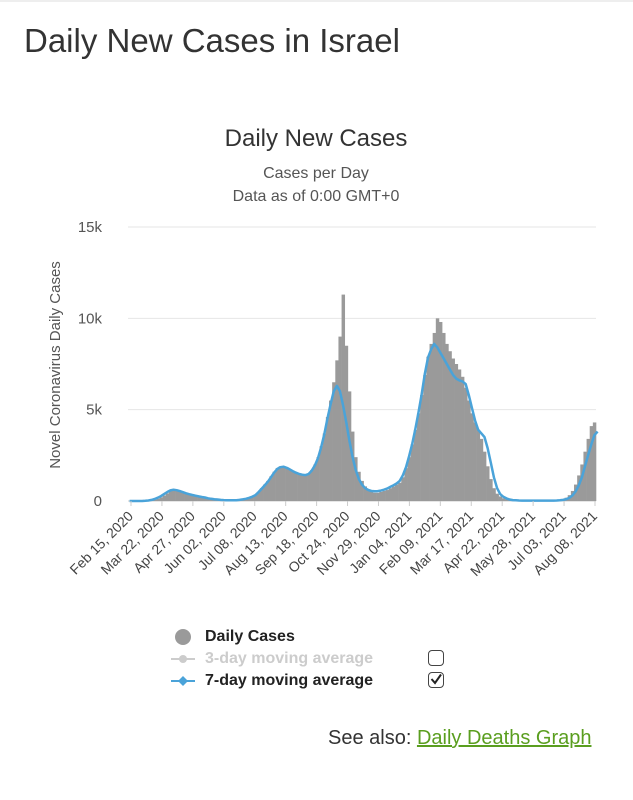 Image resolution: width=633 pixels, height=800 pixels. I want to click on legend-item-daily-cases: Daily Cases, so click(320, 637).